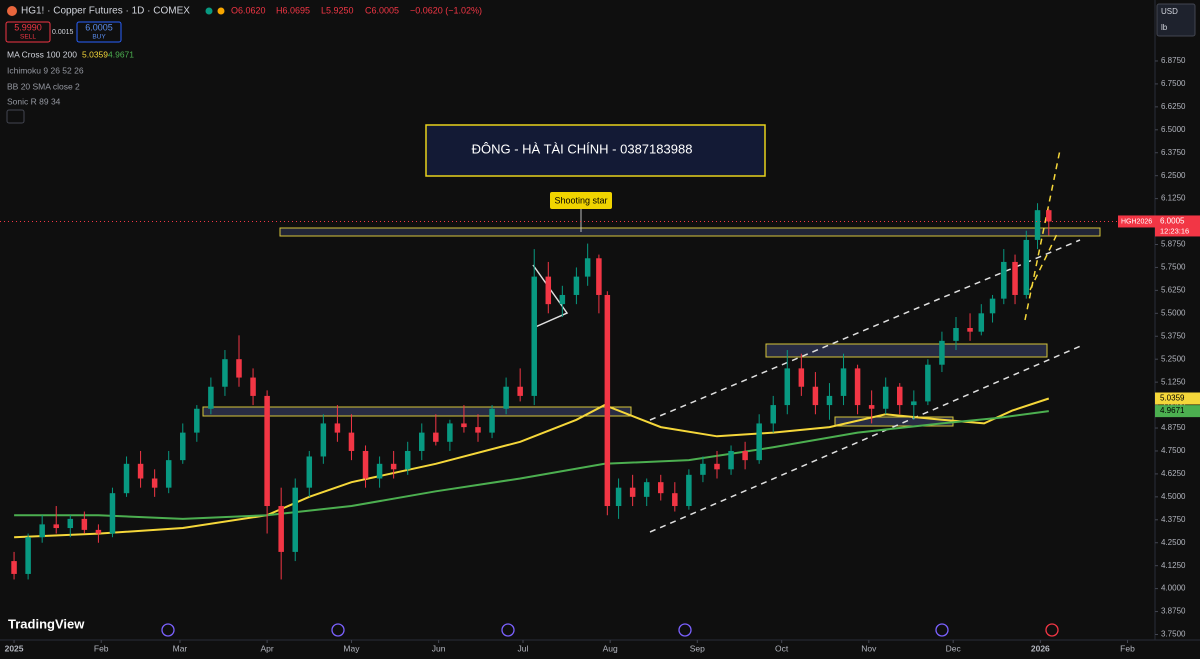 The height and width of the screenshot is (659, 1200). Describe the element at coordinates (1177, 226) in the screenshot. I see `last-price-tag` at that location.